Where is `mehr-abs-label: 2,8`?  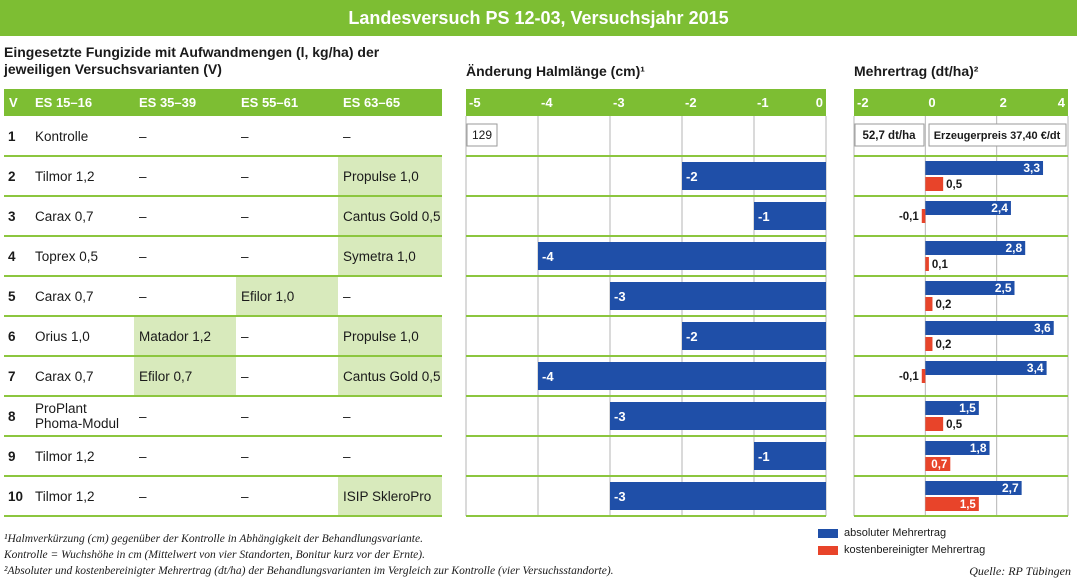
mehr-abs-label: 2,8 is located at coordinates (1014, 248).